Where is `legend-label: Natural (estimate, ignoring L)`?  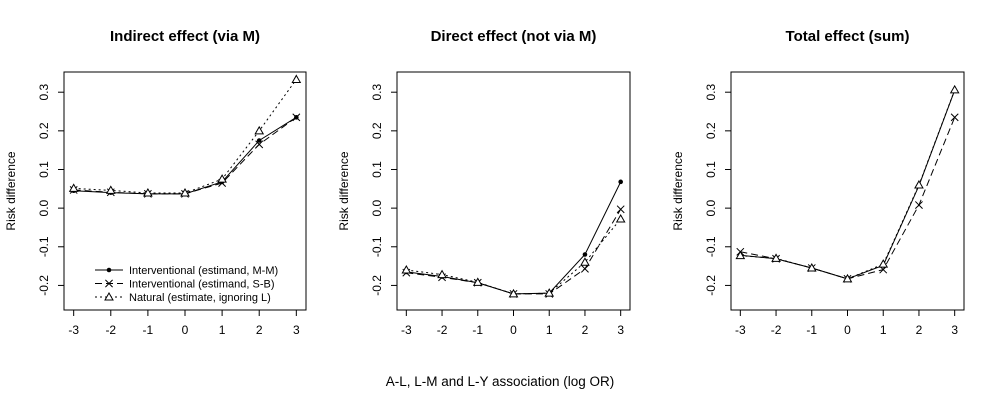 legend-label: Natural (estimate, ignoring L) is located at coordinates (200, 298).